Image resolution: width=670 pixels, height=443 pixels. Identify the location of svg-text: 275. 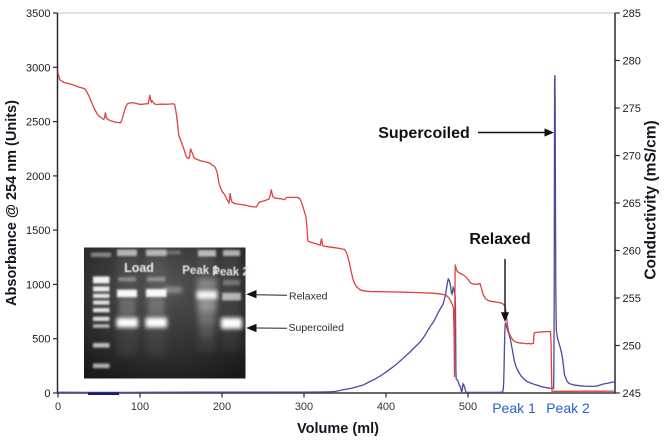
(632, 109).